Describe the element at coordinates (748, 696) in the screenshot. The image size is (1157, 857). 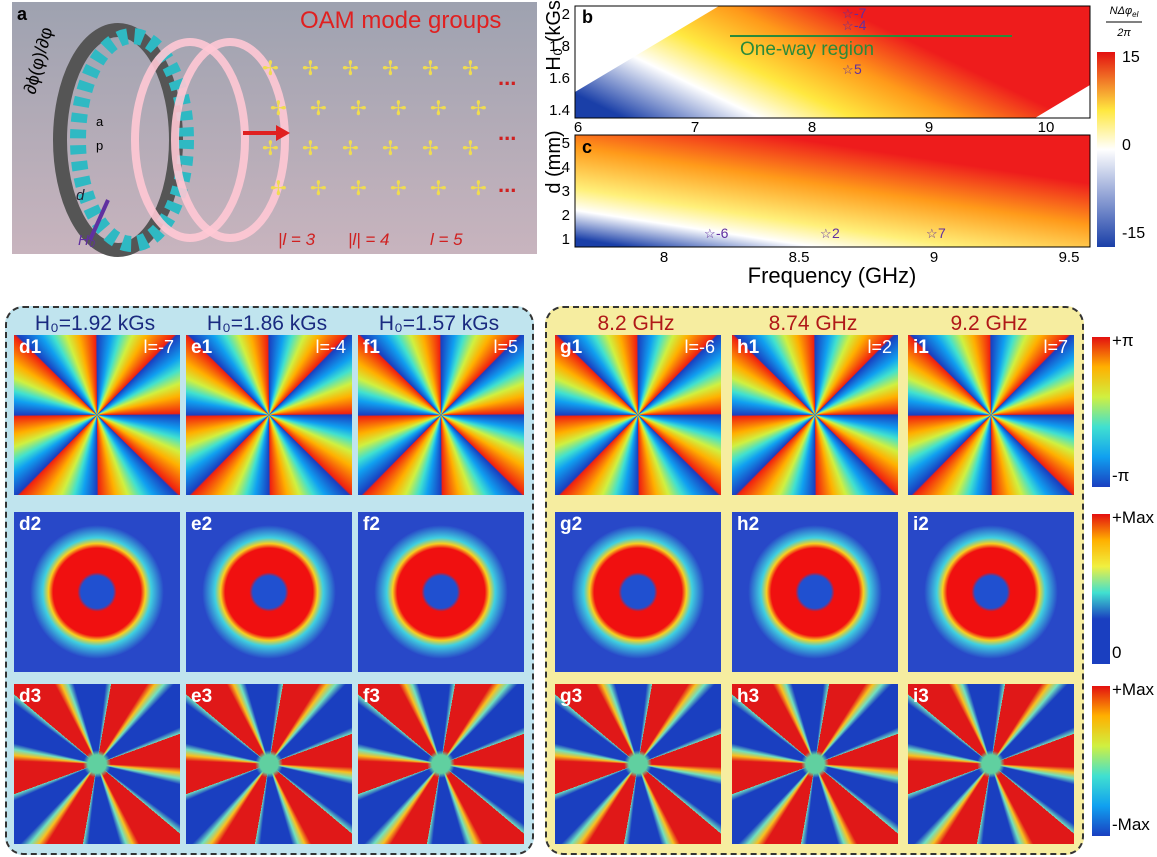
I see `panel-label: h3` at that location.